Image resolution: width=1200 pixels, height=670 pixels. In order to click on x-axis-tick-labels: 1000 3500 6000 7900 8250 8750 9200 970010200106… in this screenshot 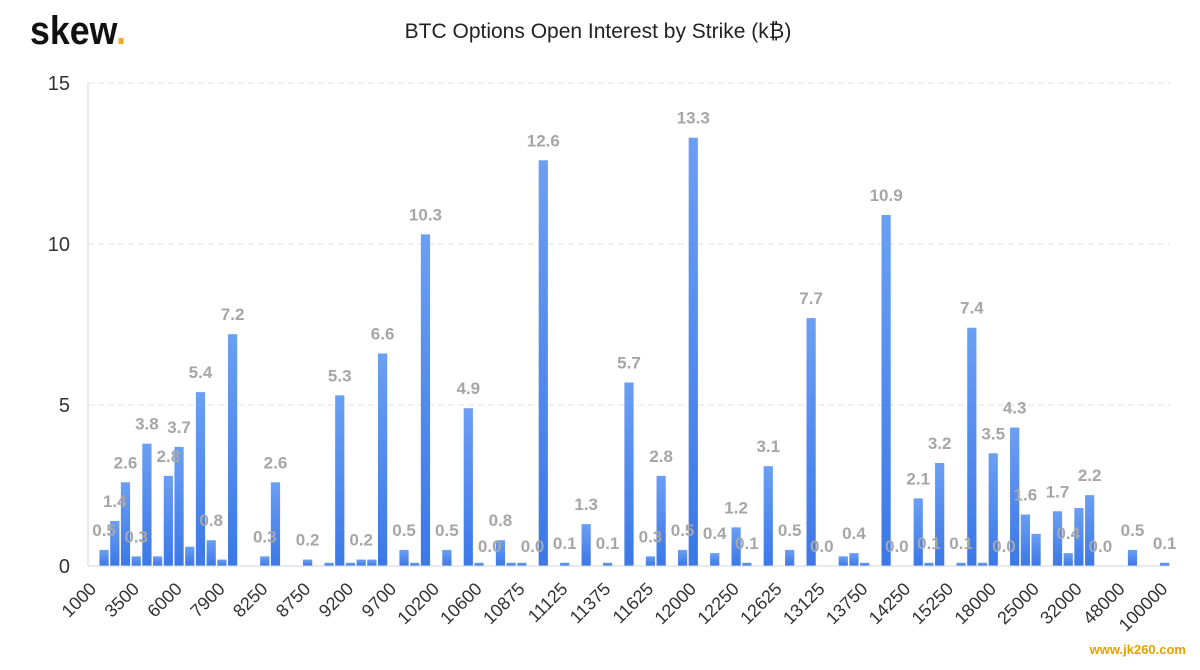, I will do `click(615, 607)`.